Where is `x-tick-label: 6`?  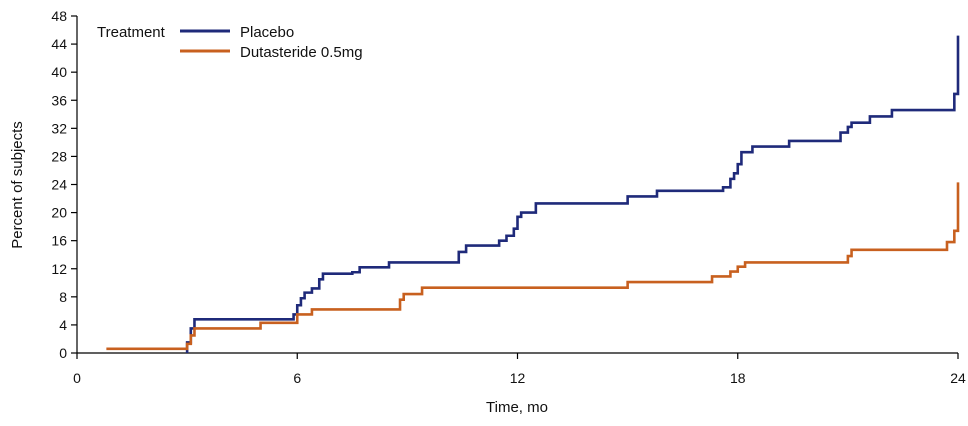
x-tick-label: 6 is located at coordinates (297, 378).